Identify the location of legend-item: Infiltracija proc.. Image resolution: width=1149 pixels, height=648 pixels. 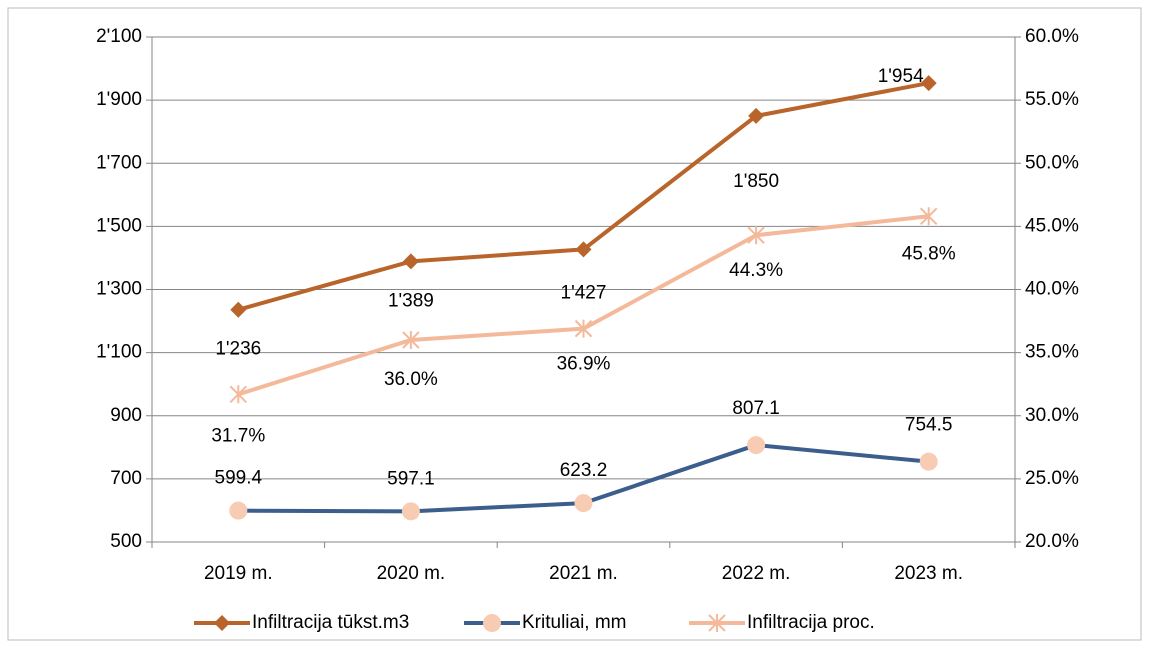
(782, 622).